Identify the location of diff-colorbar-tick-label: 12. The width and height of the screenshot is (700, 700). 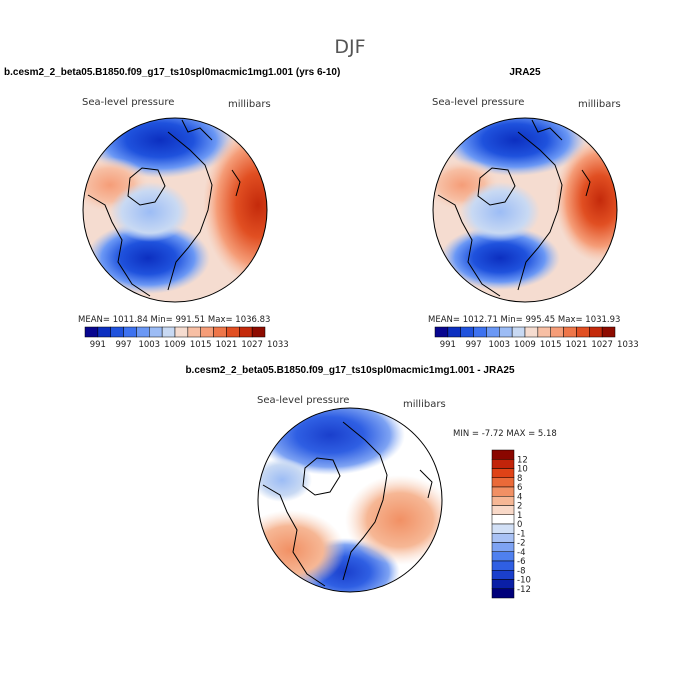
(522, 460).